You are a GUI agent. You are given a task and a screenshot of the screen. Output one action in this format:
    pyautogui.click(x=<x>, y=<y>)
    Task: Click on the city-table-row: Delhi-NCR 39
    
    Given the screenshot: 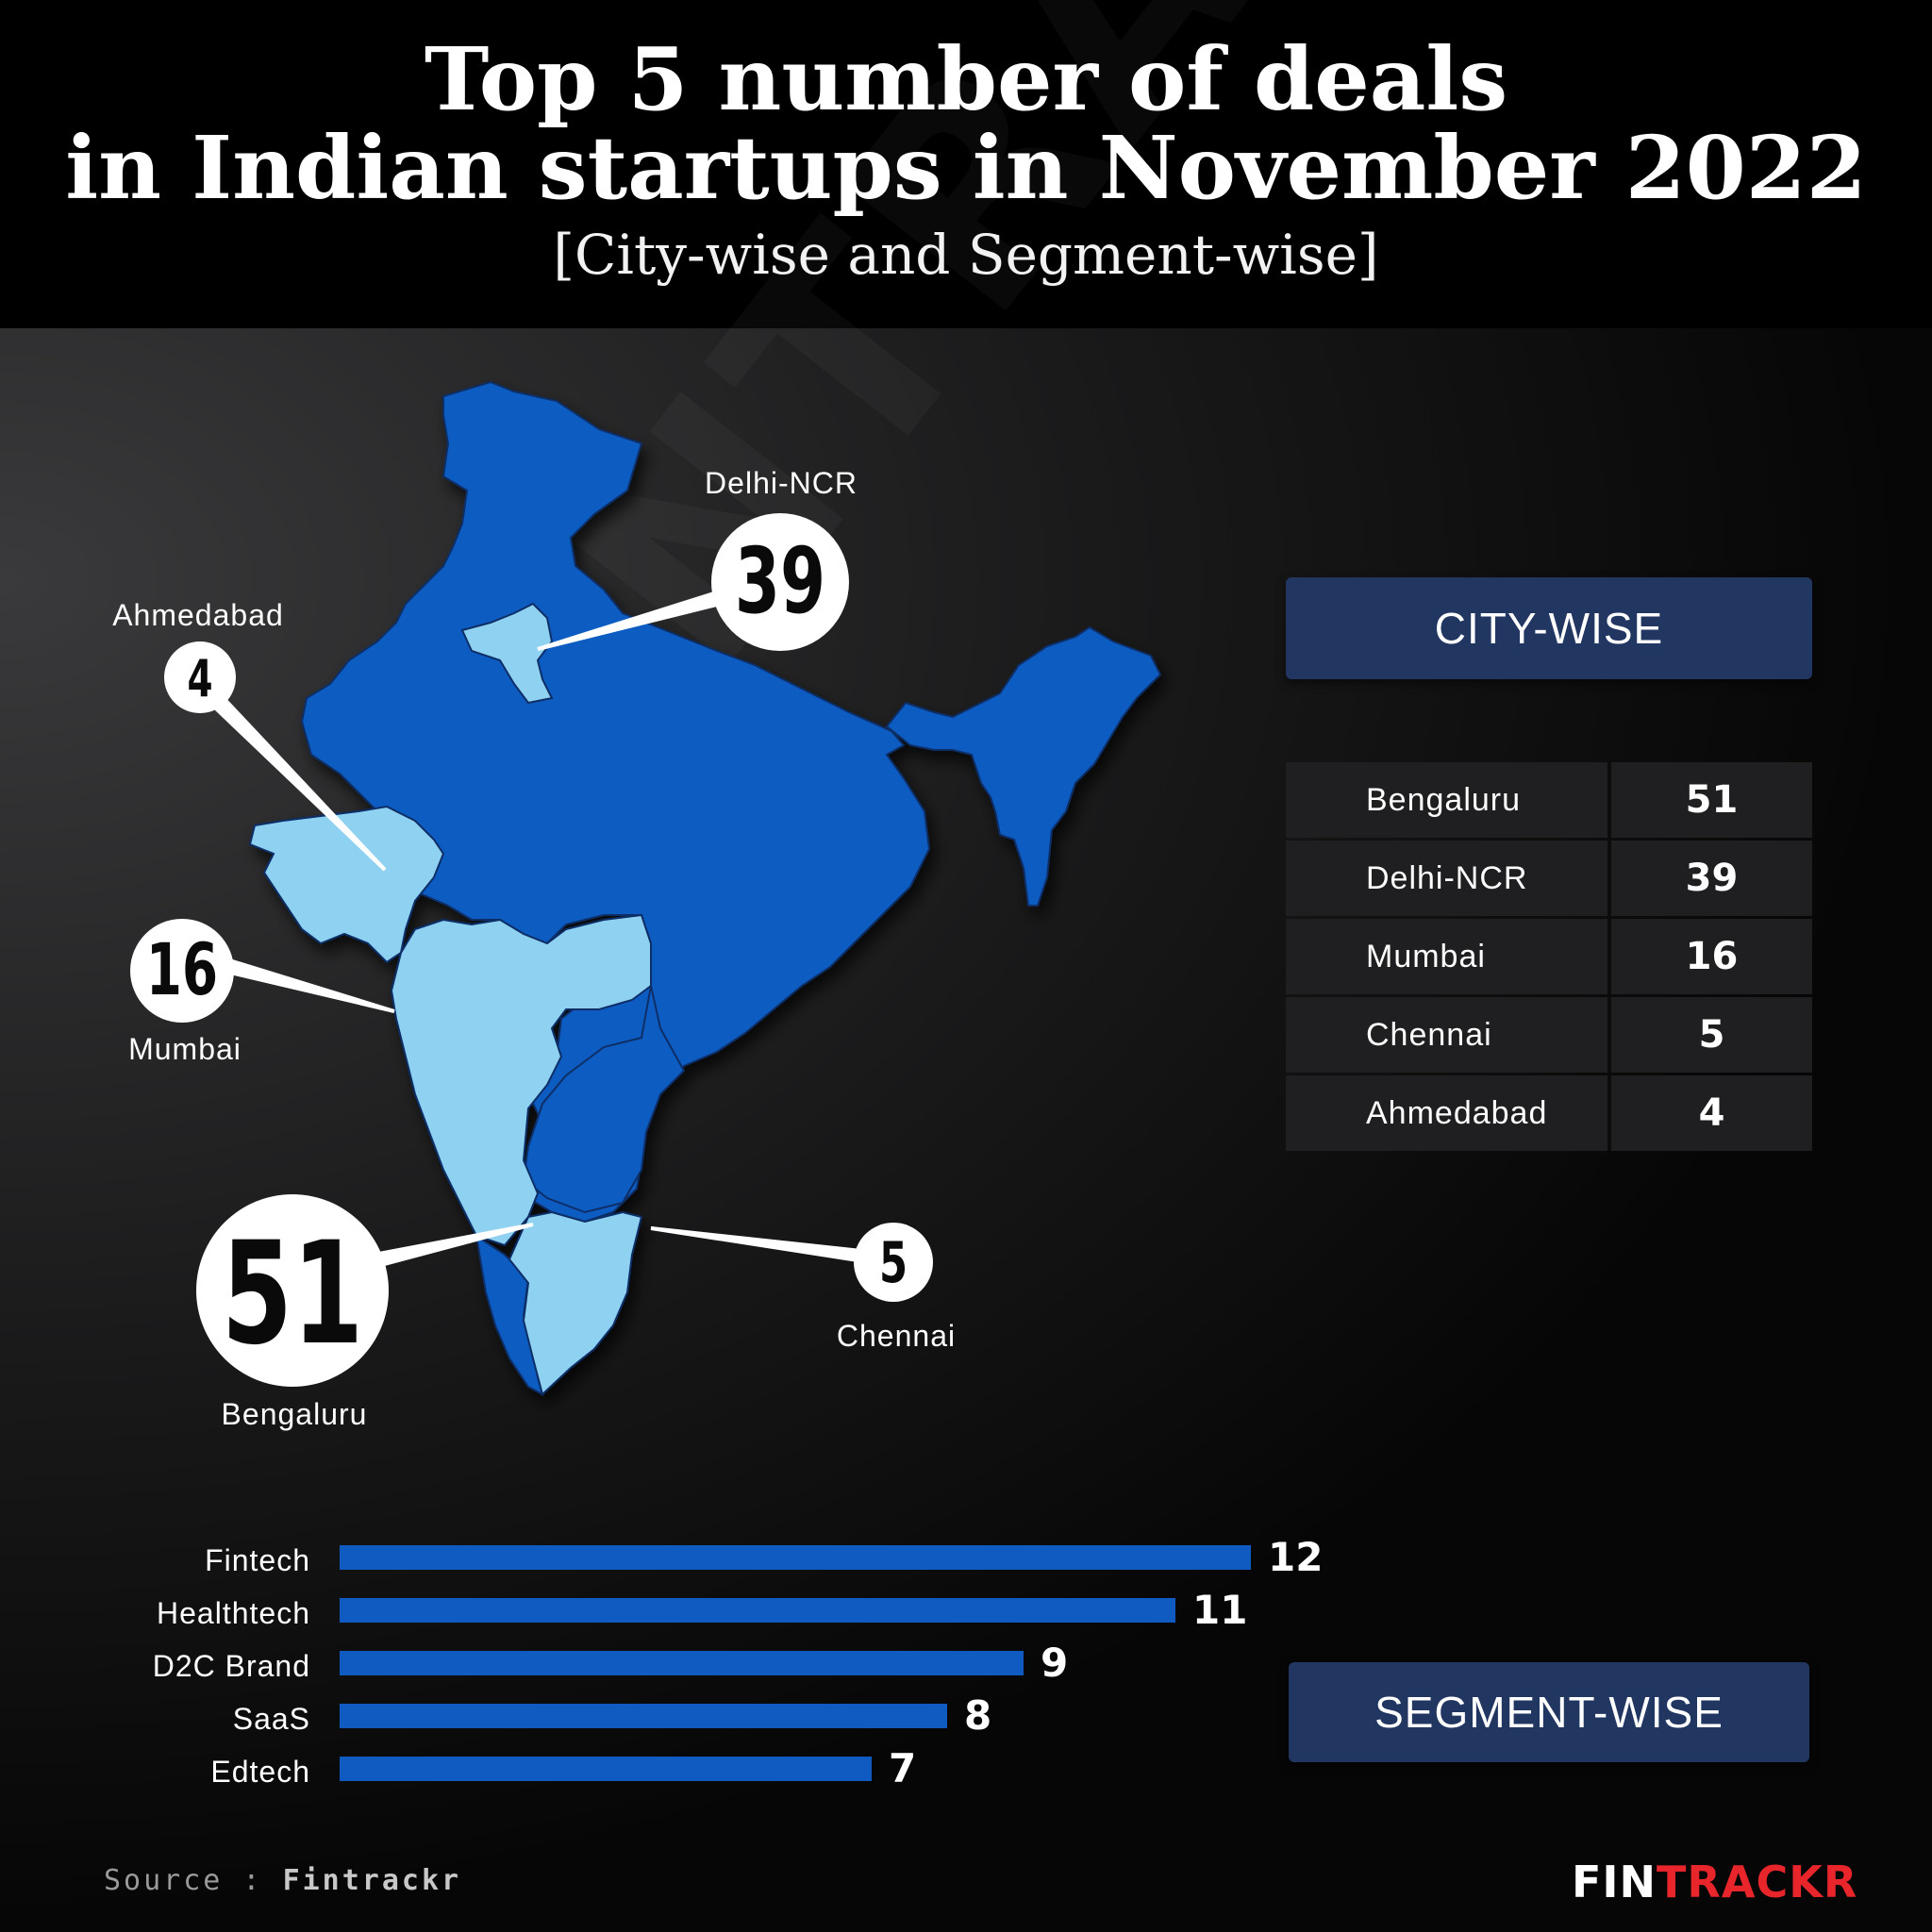 What is the action you would take?
    pyautogui.click(x=1549, y=878)
    